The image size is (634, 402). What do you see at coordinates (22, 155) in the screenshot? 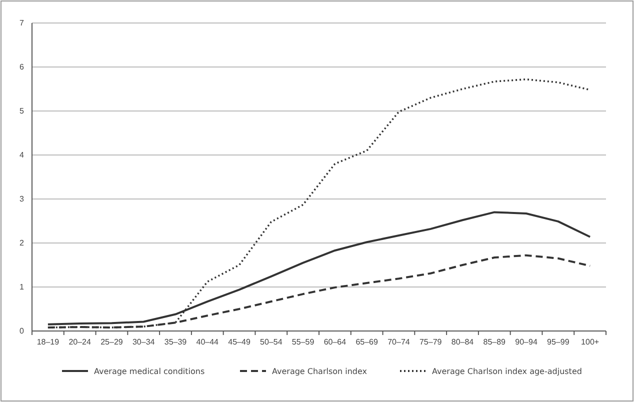
I see `y-tick-label: 4` at bounding box center [22, 155].